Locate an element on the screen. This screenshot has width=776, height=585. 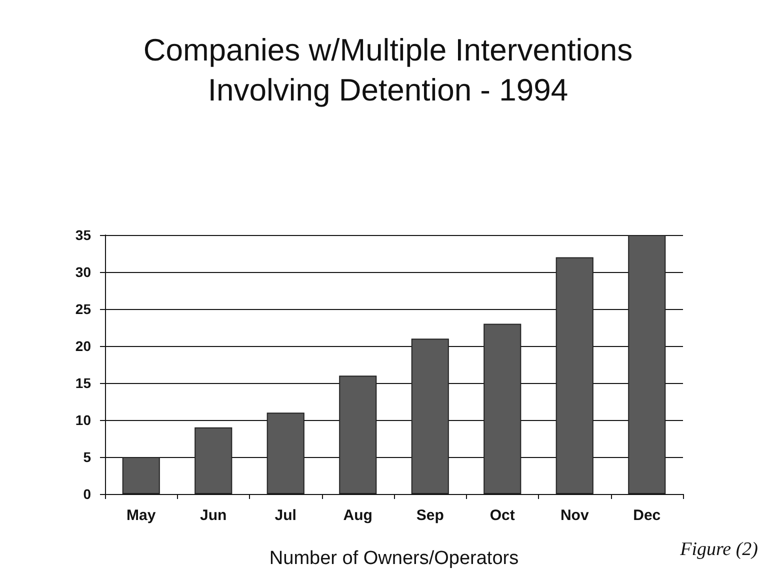
x-tick-label: Dec is located at coordinates (647, 515).